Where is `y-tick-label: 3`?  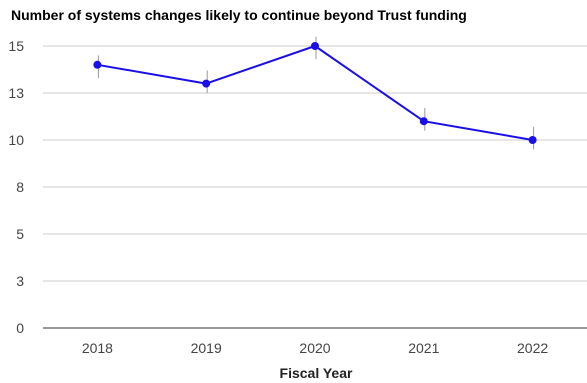
y-tick-label: 3 is located at coordinates (20, 281).